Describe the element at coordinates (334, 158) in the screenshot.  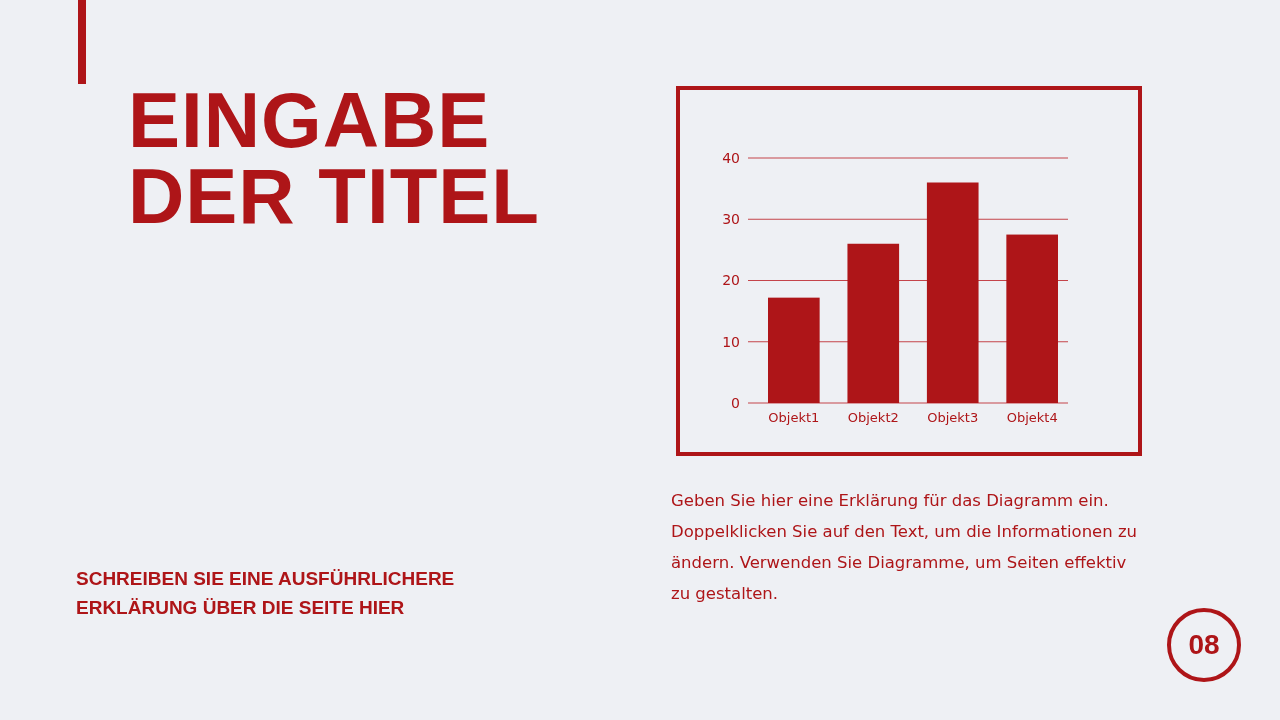
I see `chart-title: EINGABE DER TITEL` at that location.